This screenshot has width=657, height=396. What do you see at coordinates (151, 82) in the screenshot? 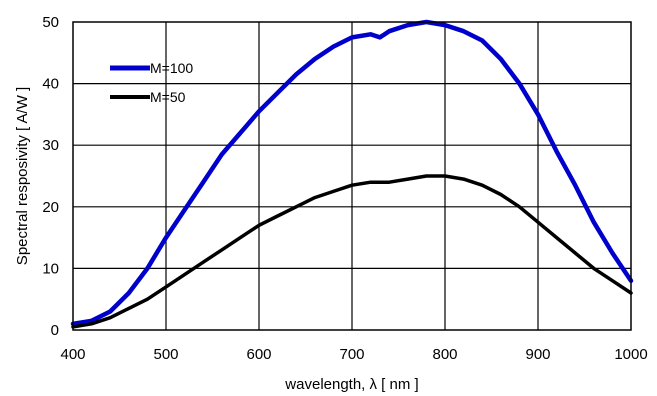
I see `legend: M=100 M=50` at bounding box center [151, 82].